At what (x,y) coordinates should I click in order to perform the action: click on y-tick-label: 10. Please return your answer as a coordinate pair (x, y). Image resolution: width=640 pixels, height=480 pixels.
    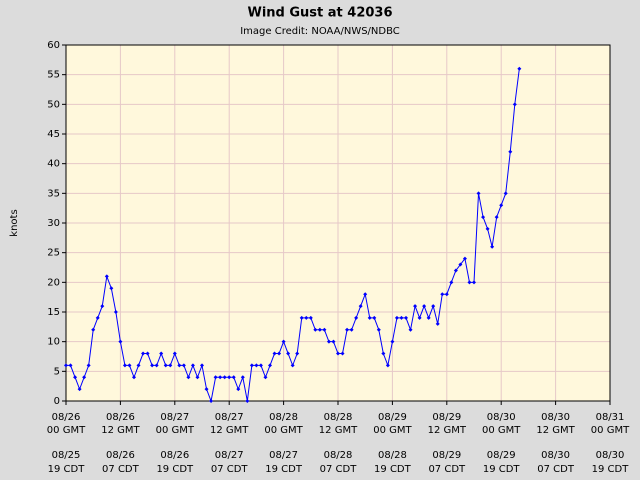
    Looking at the image, I should click on (53, 342).